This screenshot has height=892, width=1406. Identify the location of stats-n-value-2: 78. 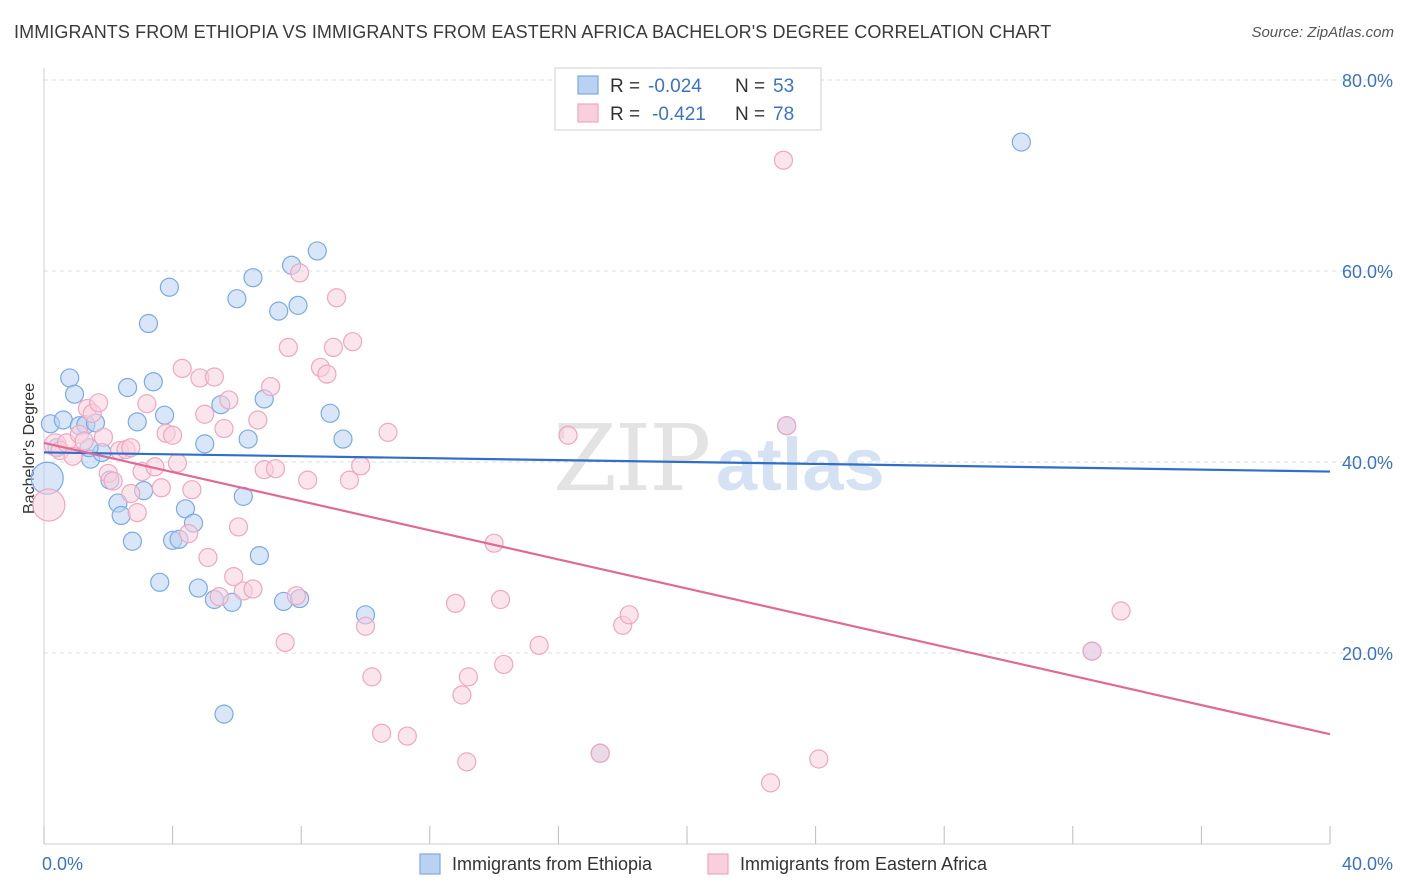
(783, 114).